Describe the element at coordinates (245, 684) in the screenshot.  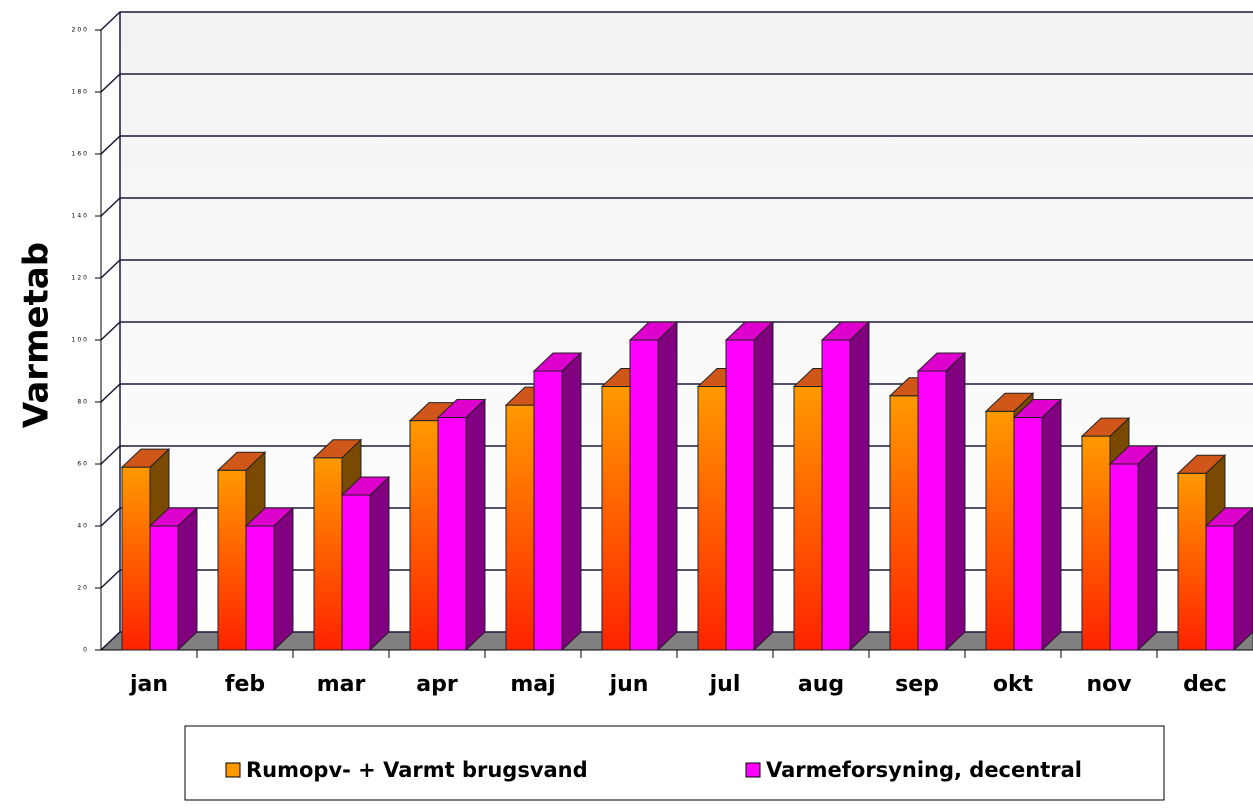
I see `x-tick-label: feb` at that location.